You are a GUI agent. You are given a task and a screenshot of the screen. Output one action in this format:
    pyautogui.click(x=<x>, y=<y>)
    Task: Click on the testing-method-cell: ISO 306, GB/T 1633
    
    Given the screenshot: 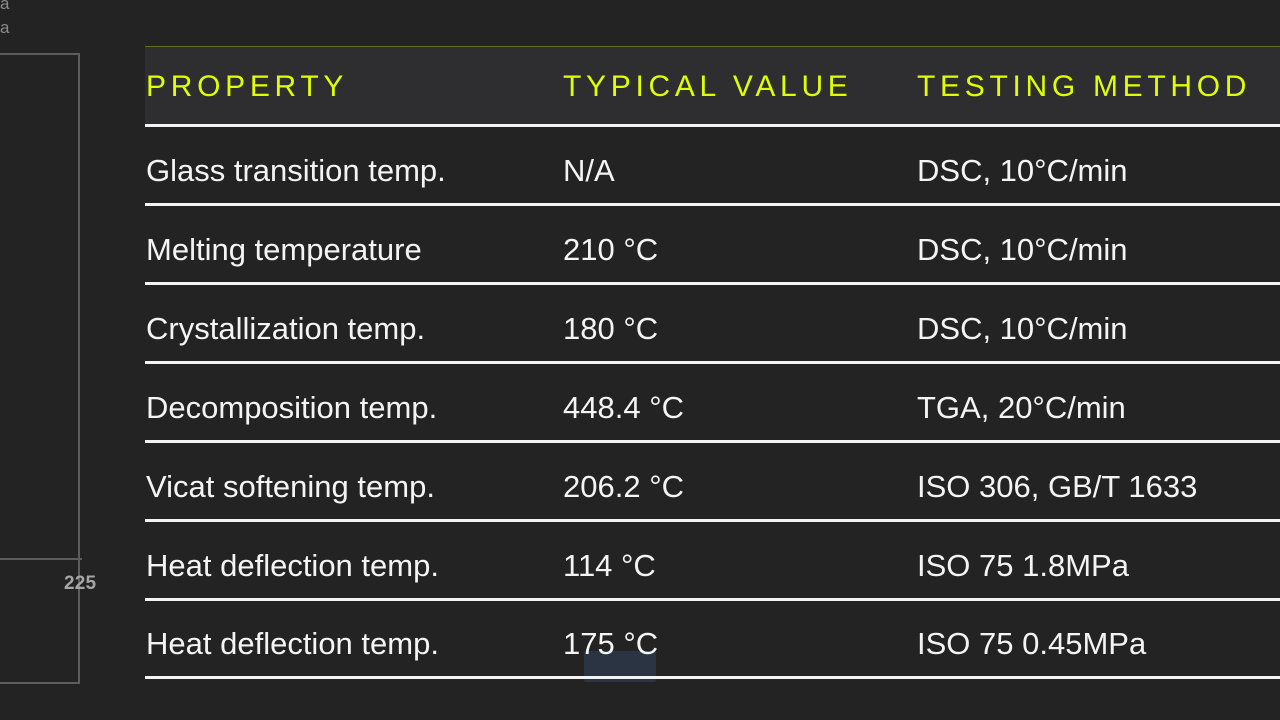 What is the action you would take?
    pyautogui.click(x=1057, y=486)
    